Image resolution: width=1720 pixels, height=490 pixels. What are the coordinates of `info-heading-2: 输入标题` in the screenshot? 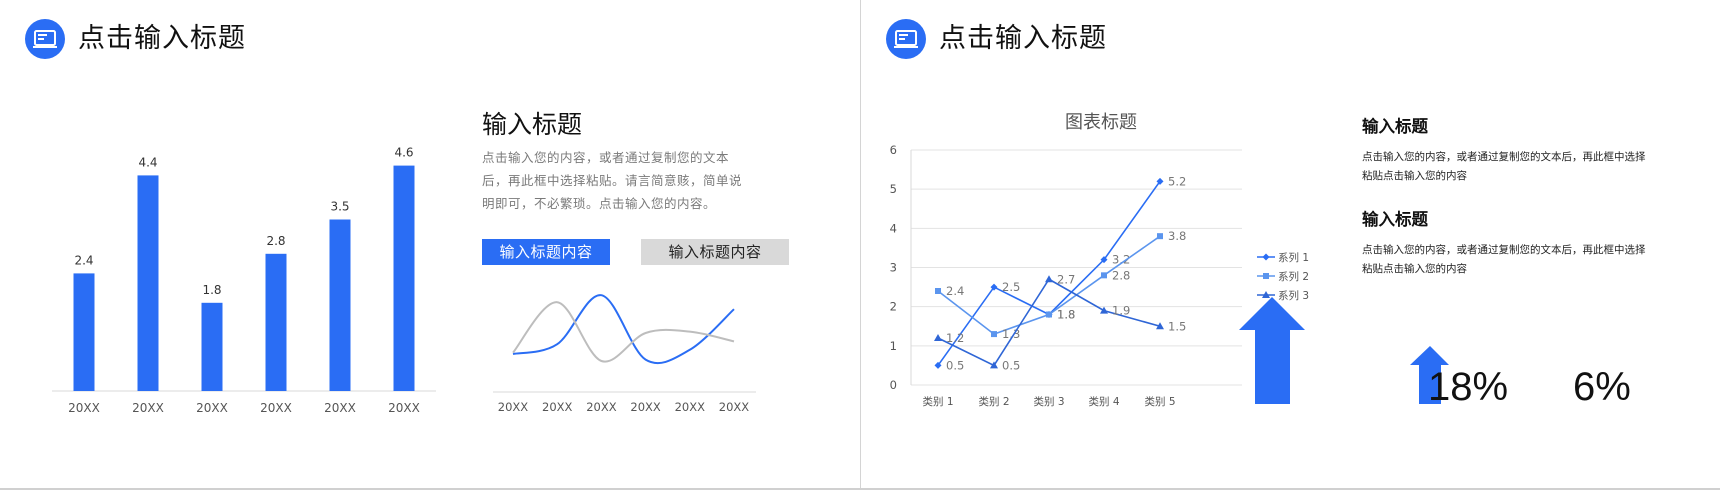 It's located at (1395, 219).